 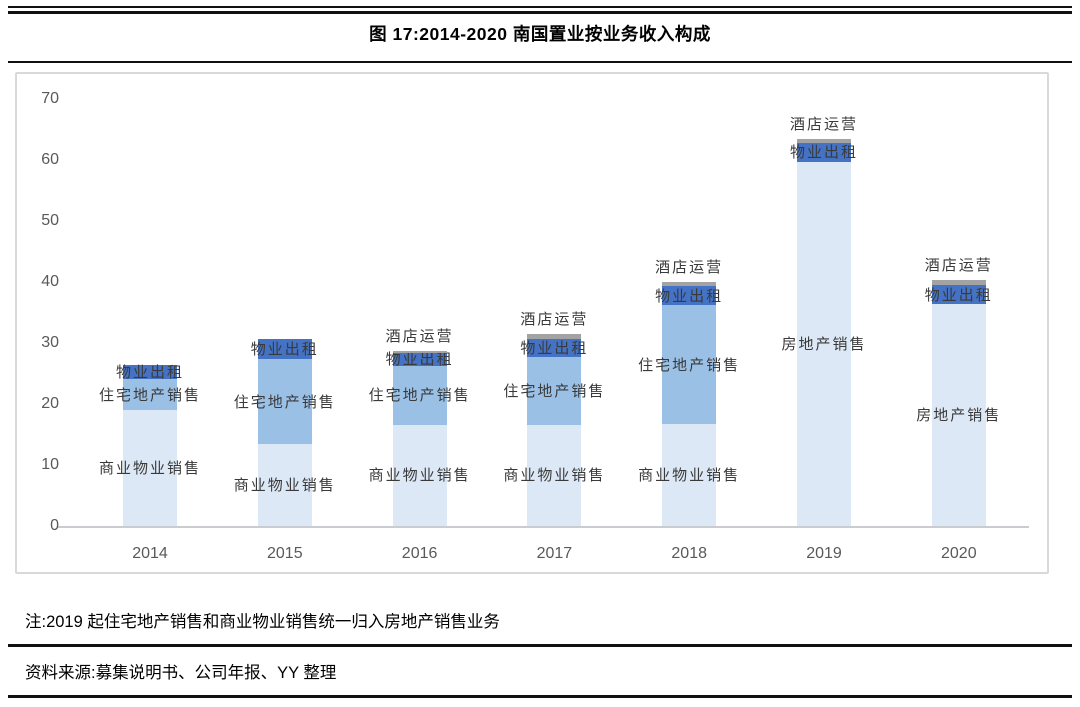 What do you see at coordinates (181, 673) in the screenshot?
I see `source-line: 资料来源:募集说明书、公司年报、YY 整理` at bounding box center [181, 673].